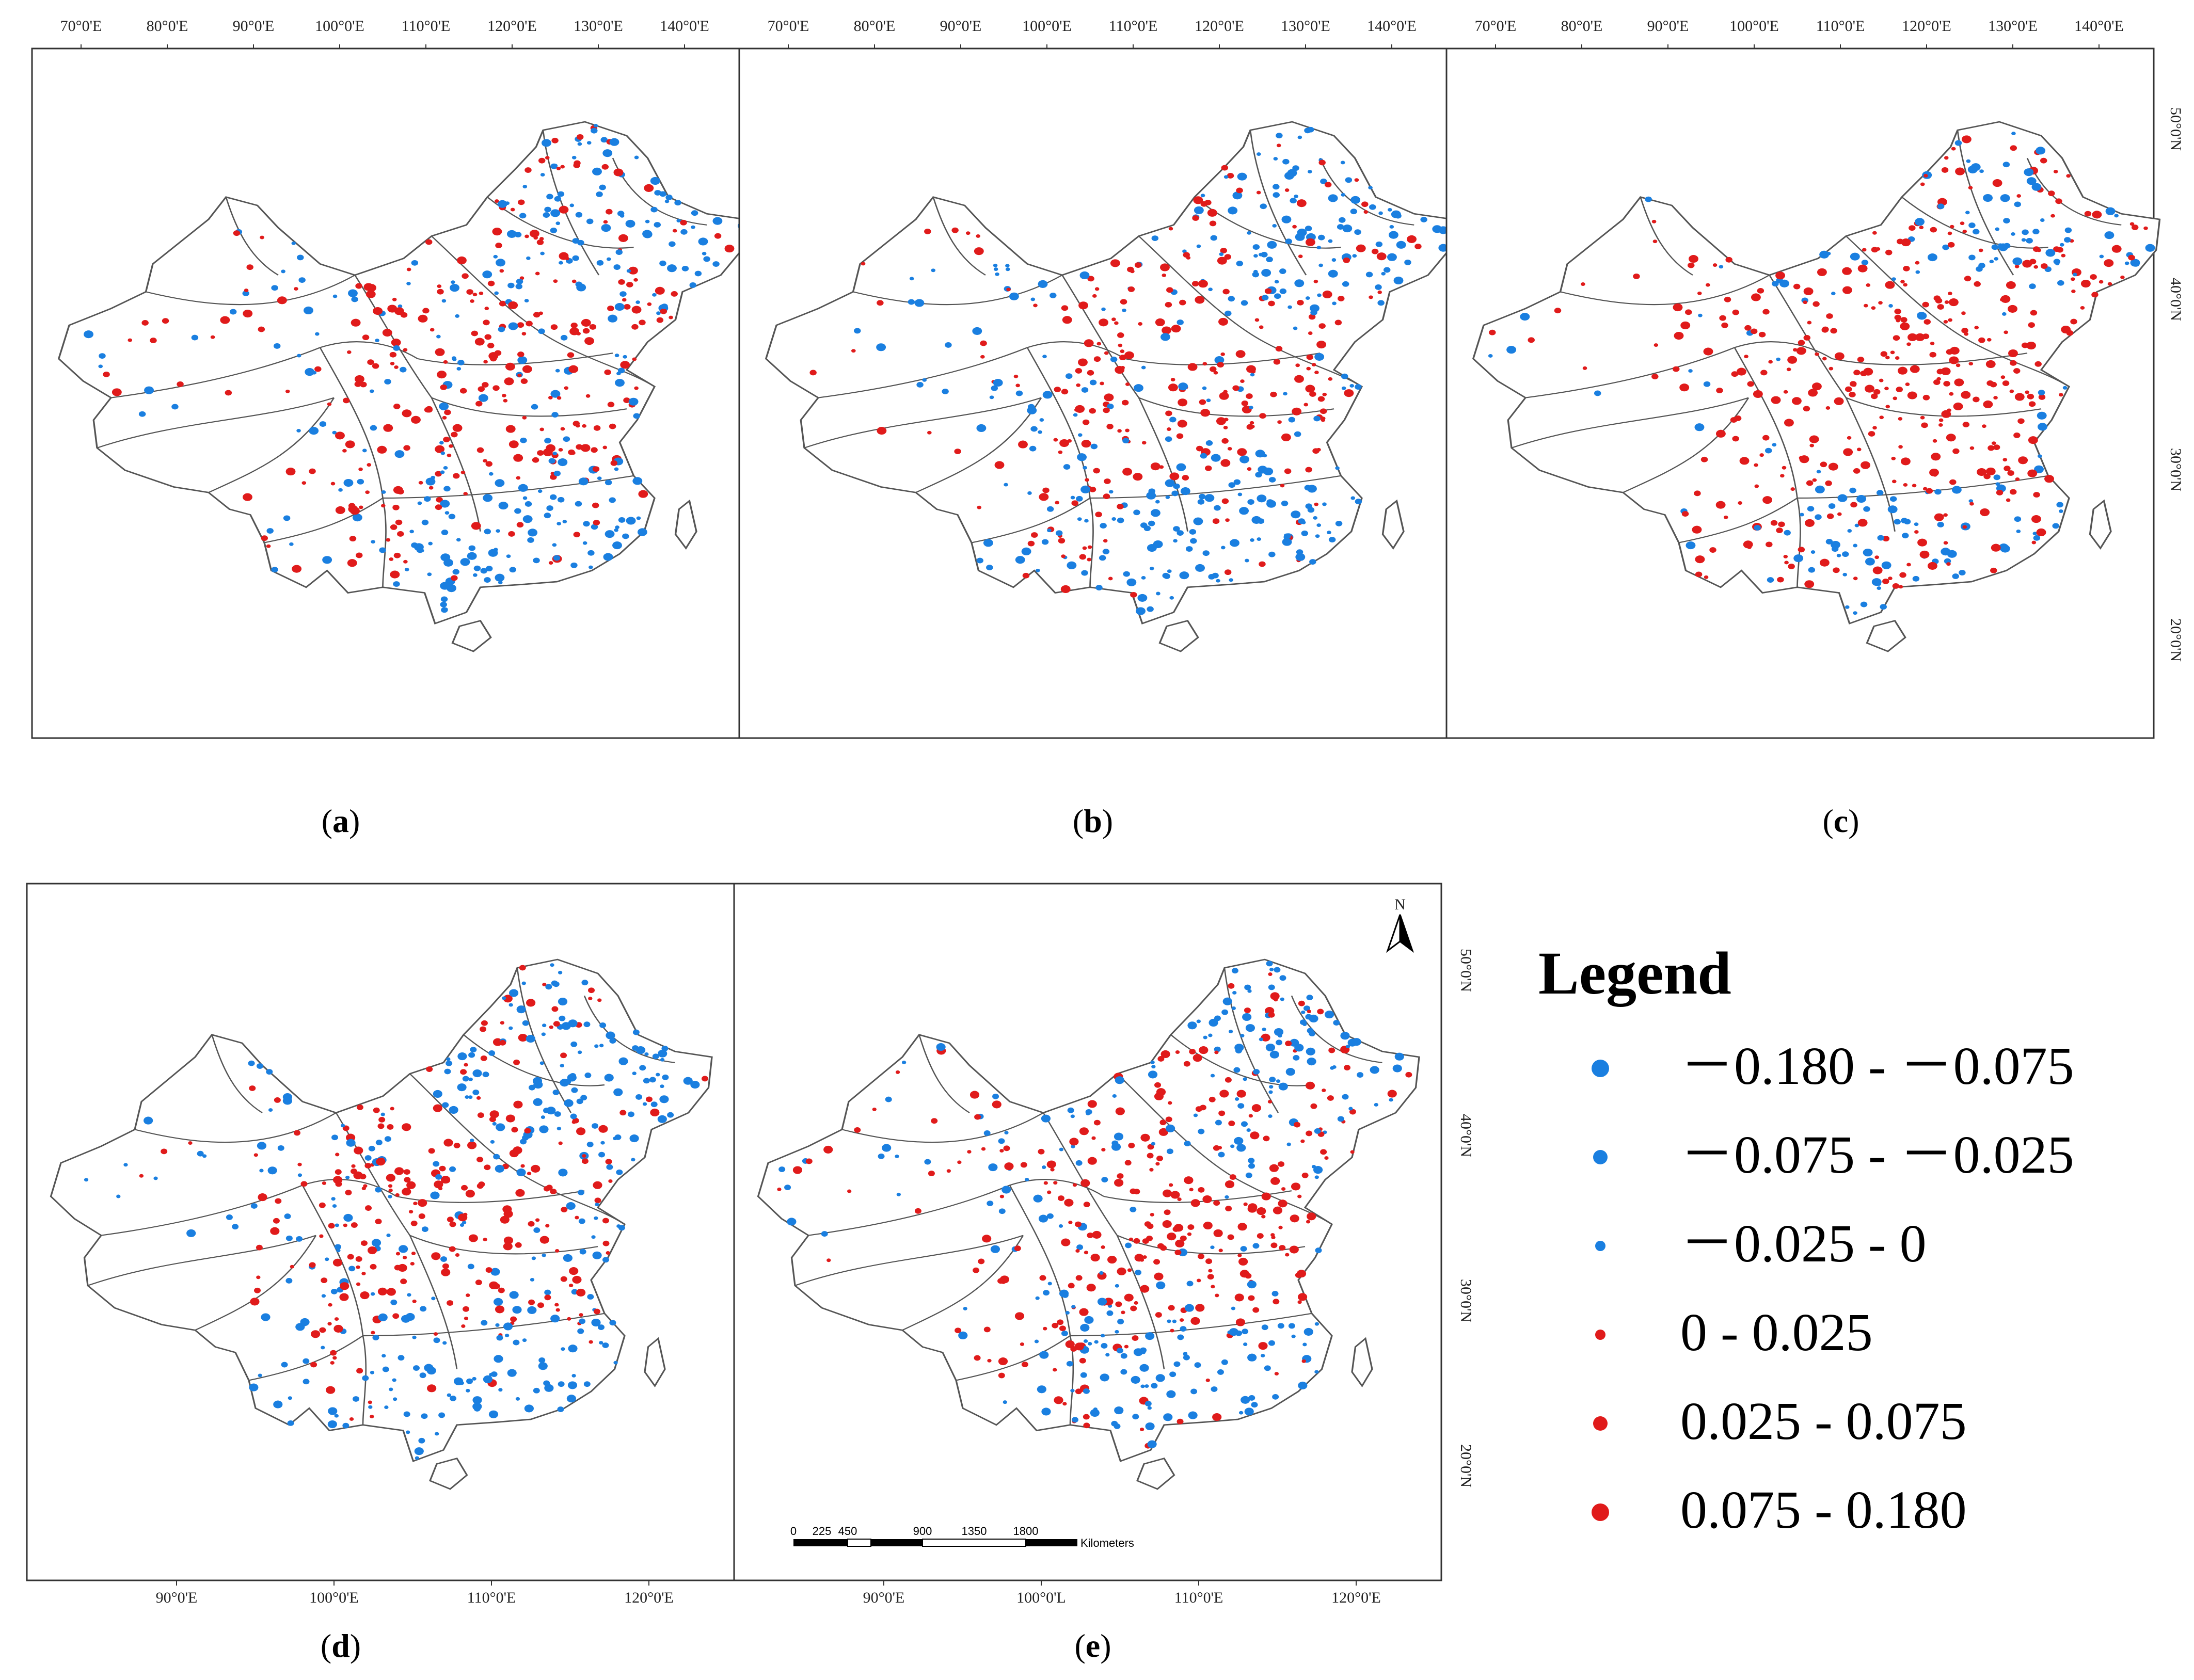 The height and width of the screenshot is (1680, 2194). Describe the element at coordinates (1107, 1543) in the screenshot. I see `scale-unit: Kilometers` at that location.